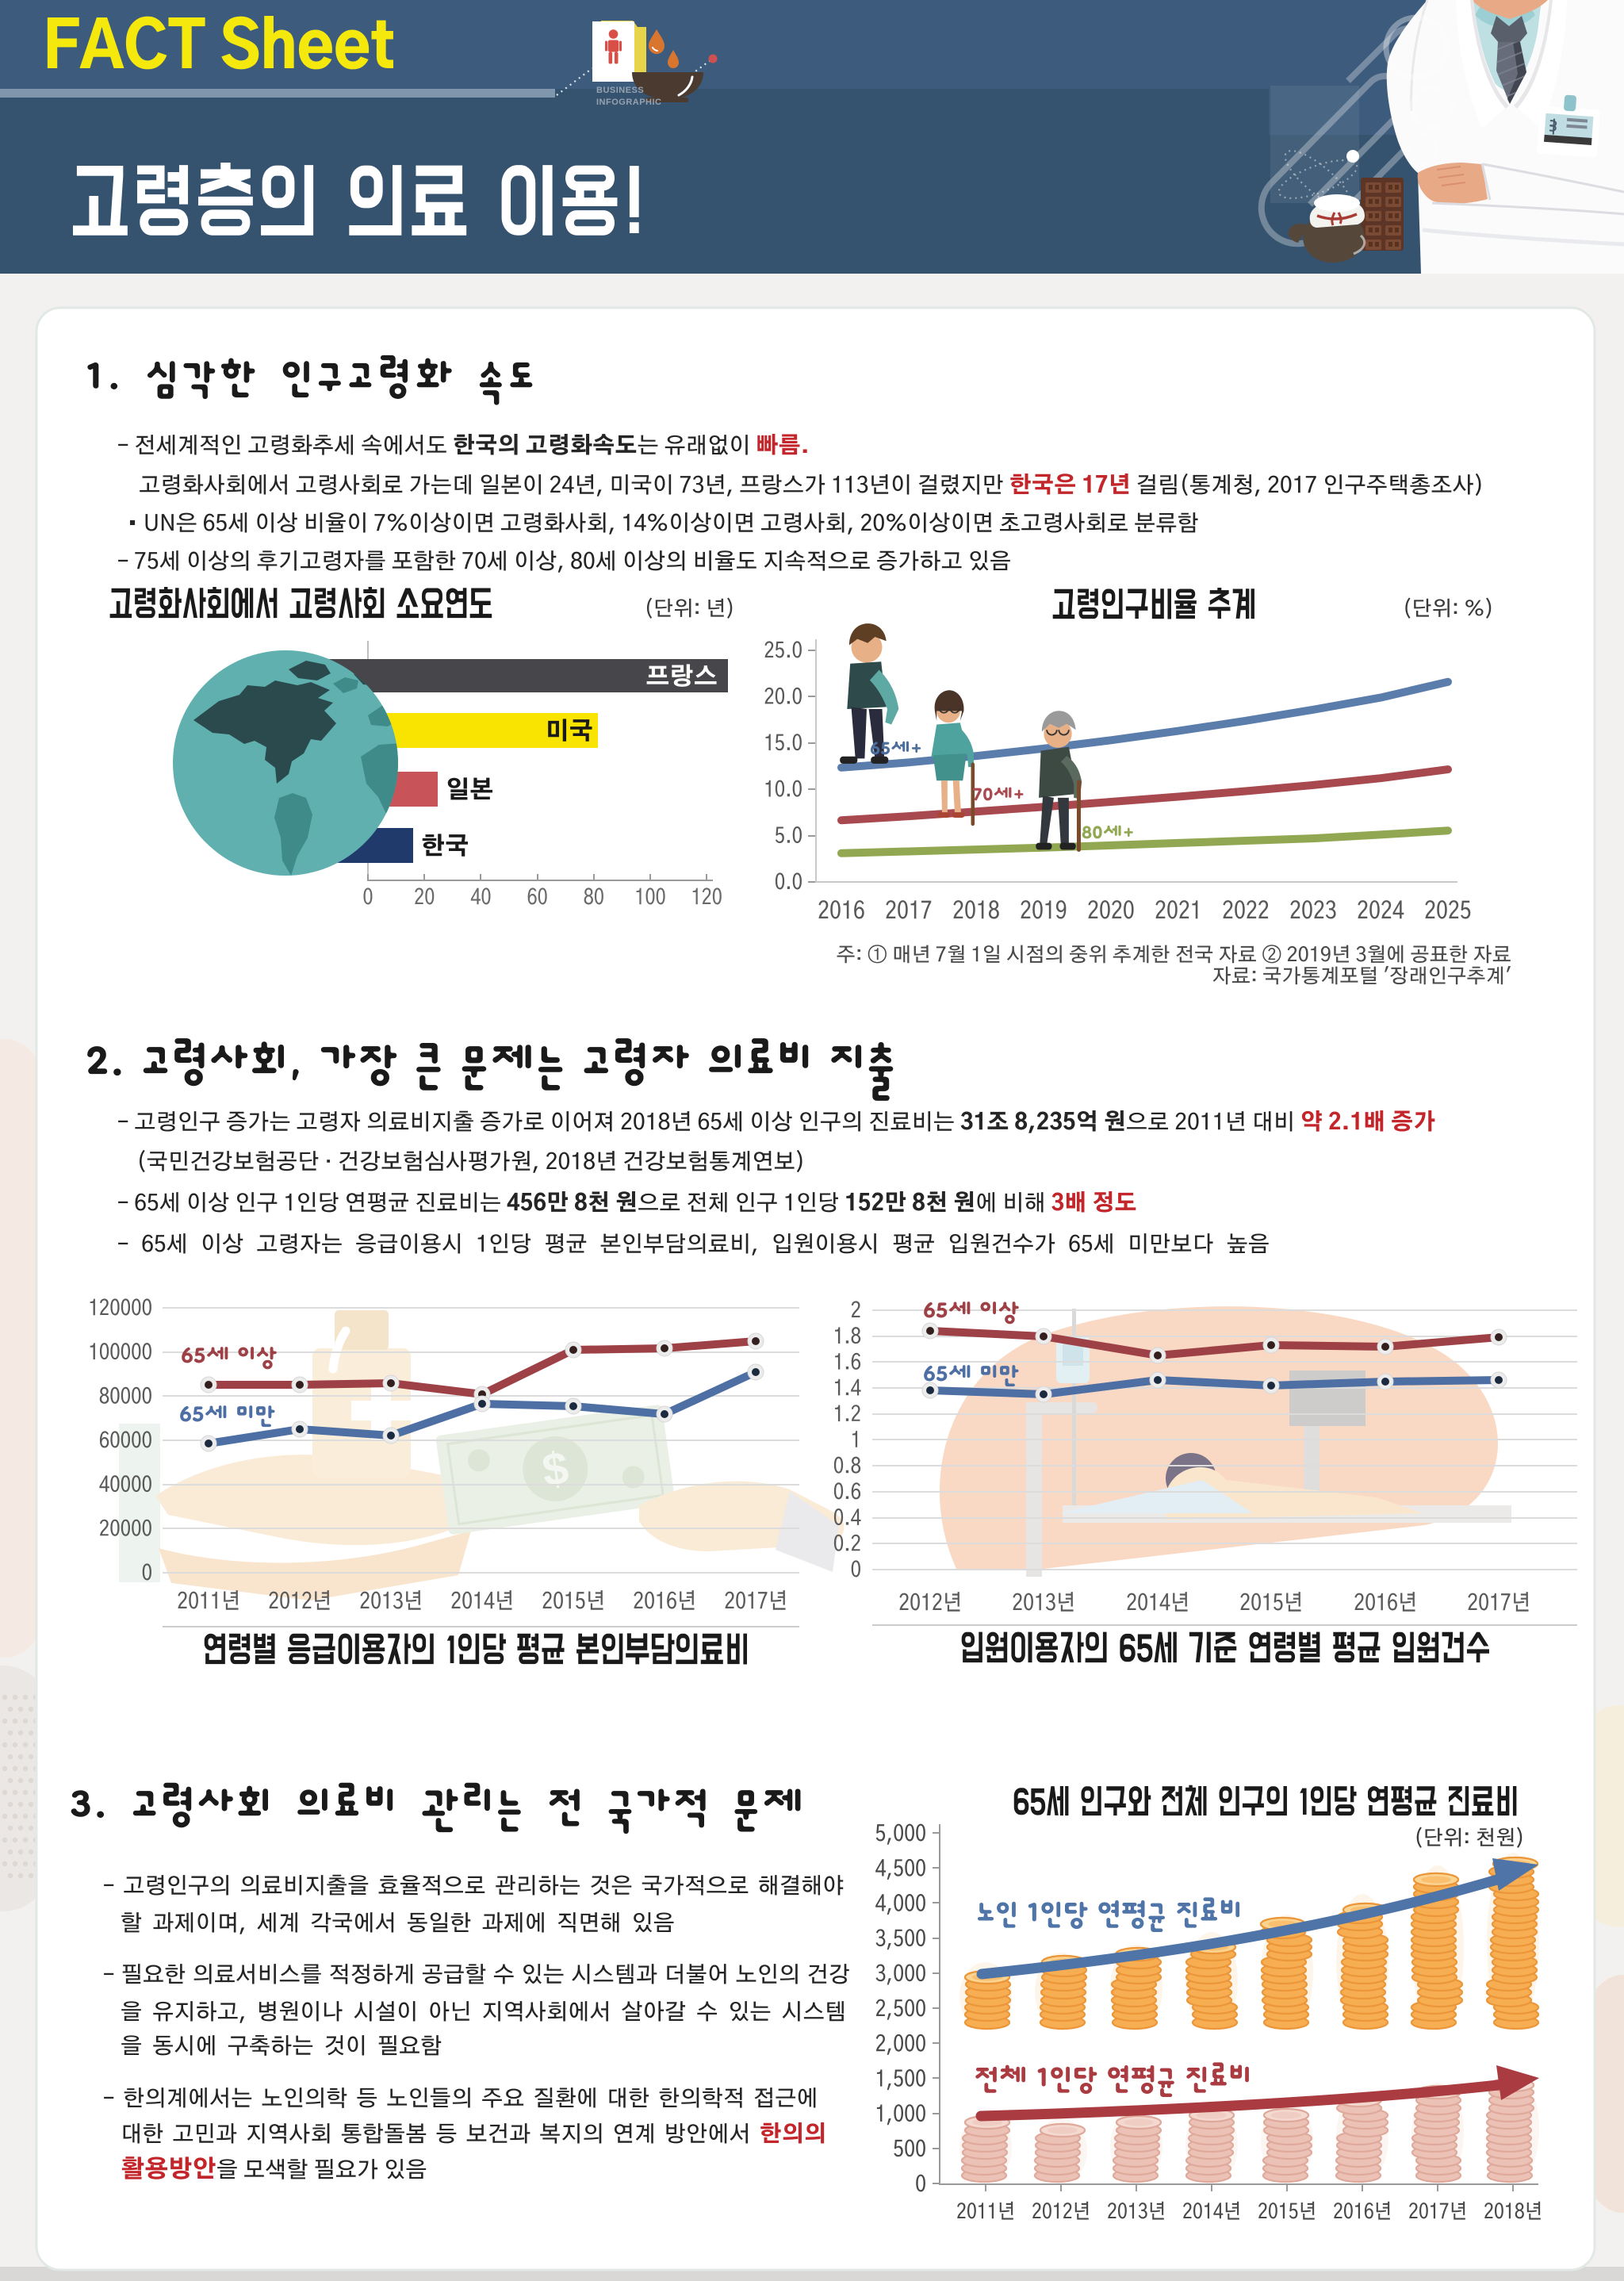 The height and width of the screenshot is (2281, 1624). Describe the element at coordinates (620, 90) in the screenshot. I see `svg-text: BUSINESS` at that location.